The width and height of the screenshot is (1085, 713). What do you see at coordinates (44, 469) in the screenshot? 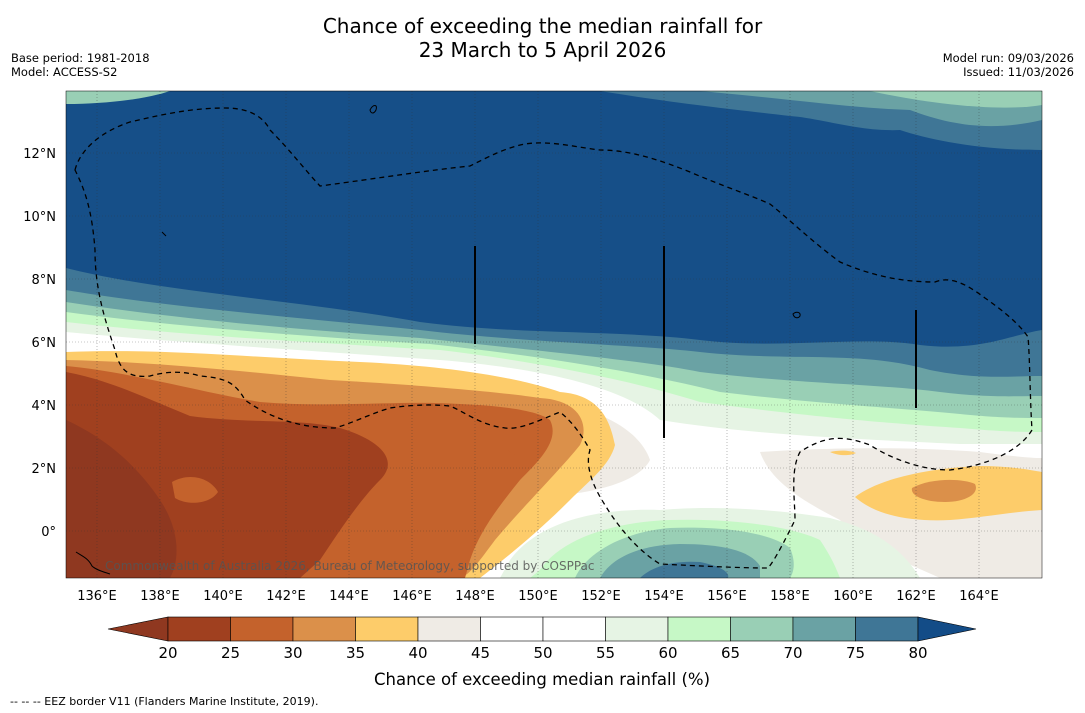
I see `y-tick-label: 2°N` at bounding box center [44, 469].